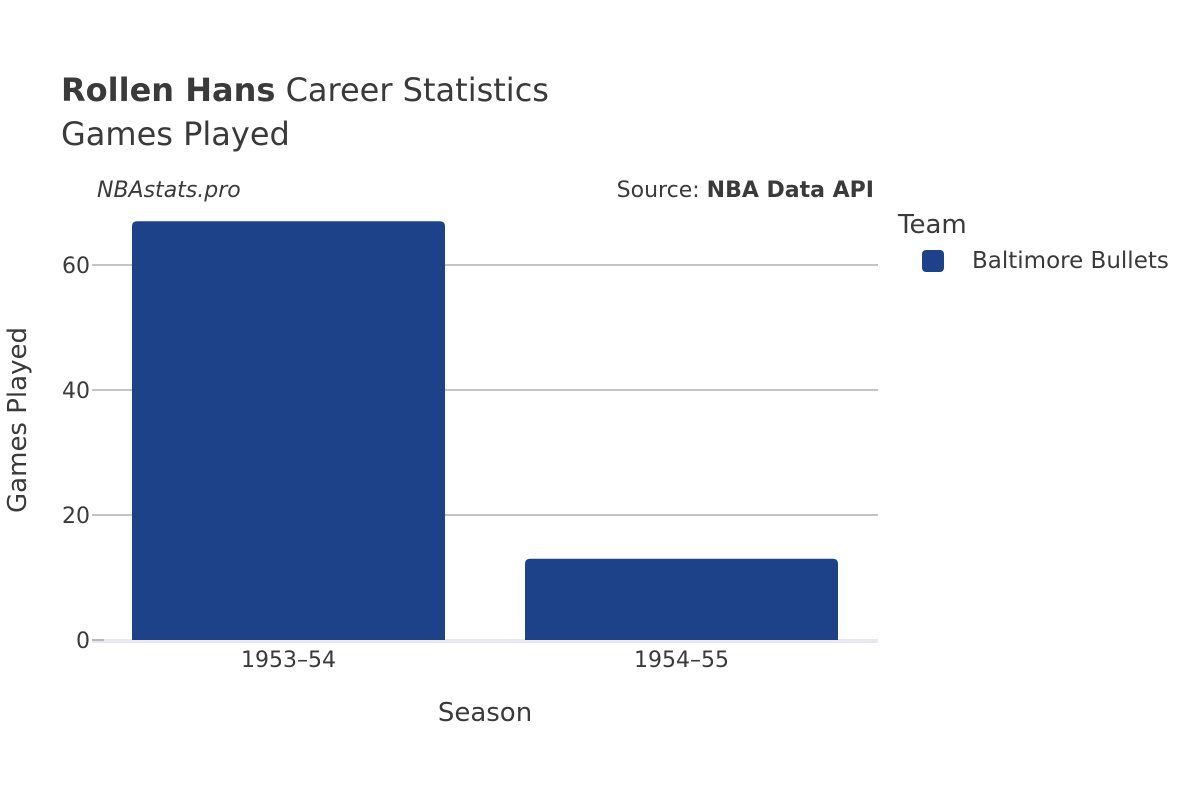 The width and height of the screenshot is (1200, 800). I want to click on legend-item: Baltimore Bullets, so click(1045, 261).